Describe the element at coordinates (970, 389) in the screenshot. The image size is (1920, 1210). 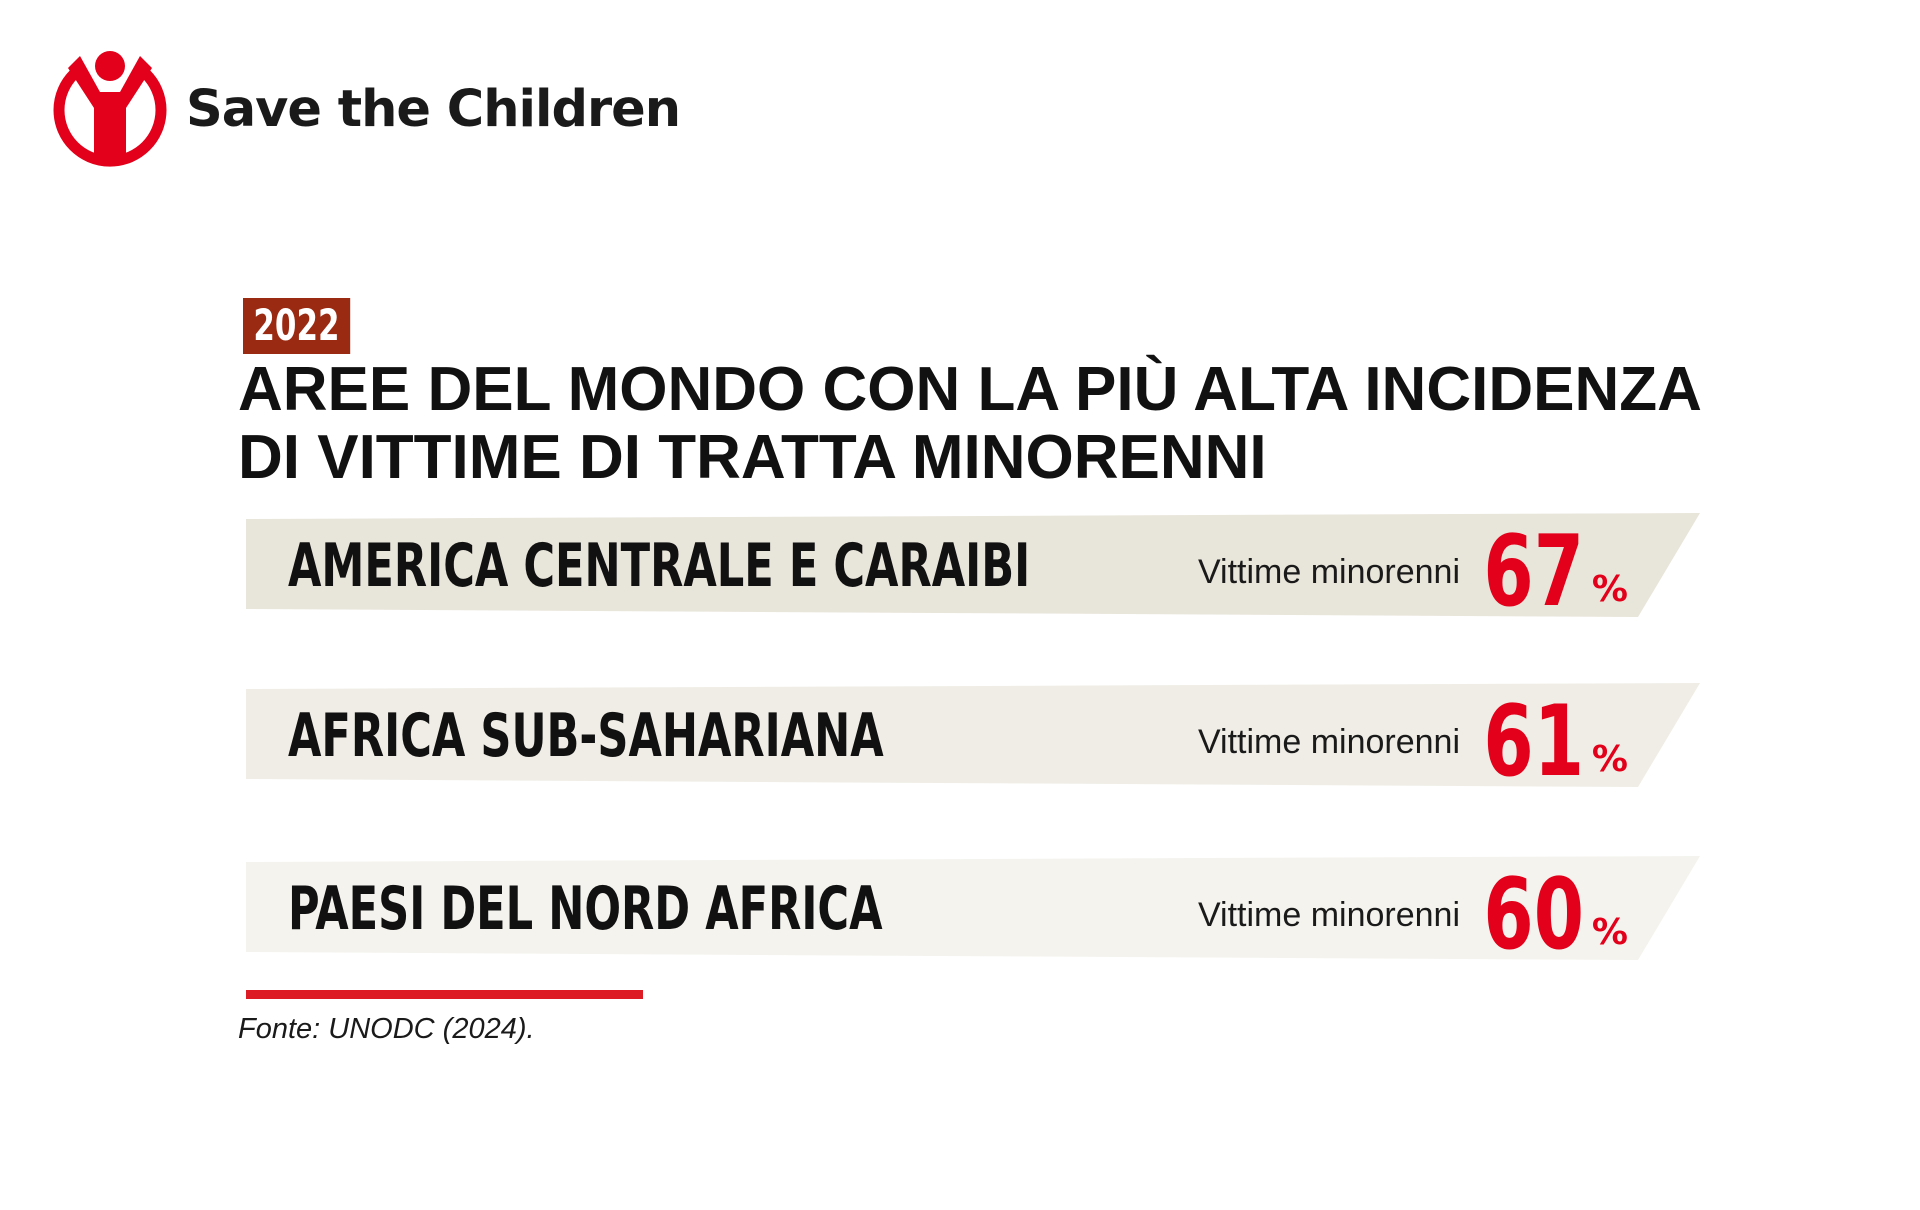
I see `title-line-1: AREE DEL MONDO CON LA PIÙ ALTA INCIDENZA` at that location.